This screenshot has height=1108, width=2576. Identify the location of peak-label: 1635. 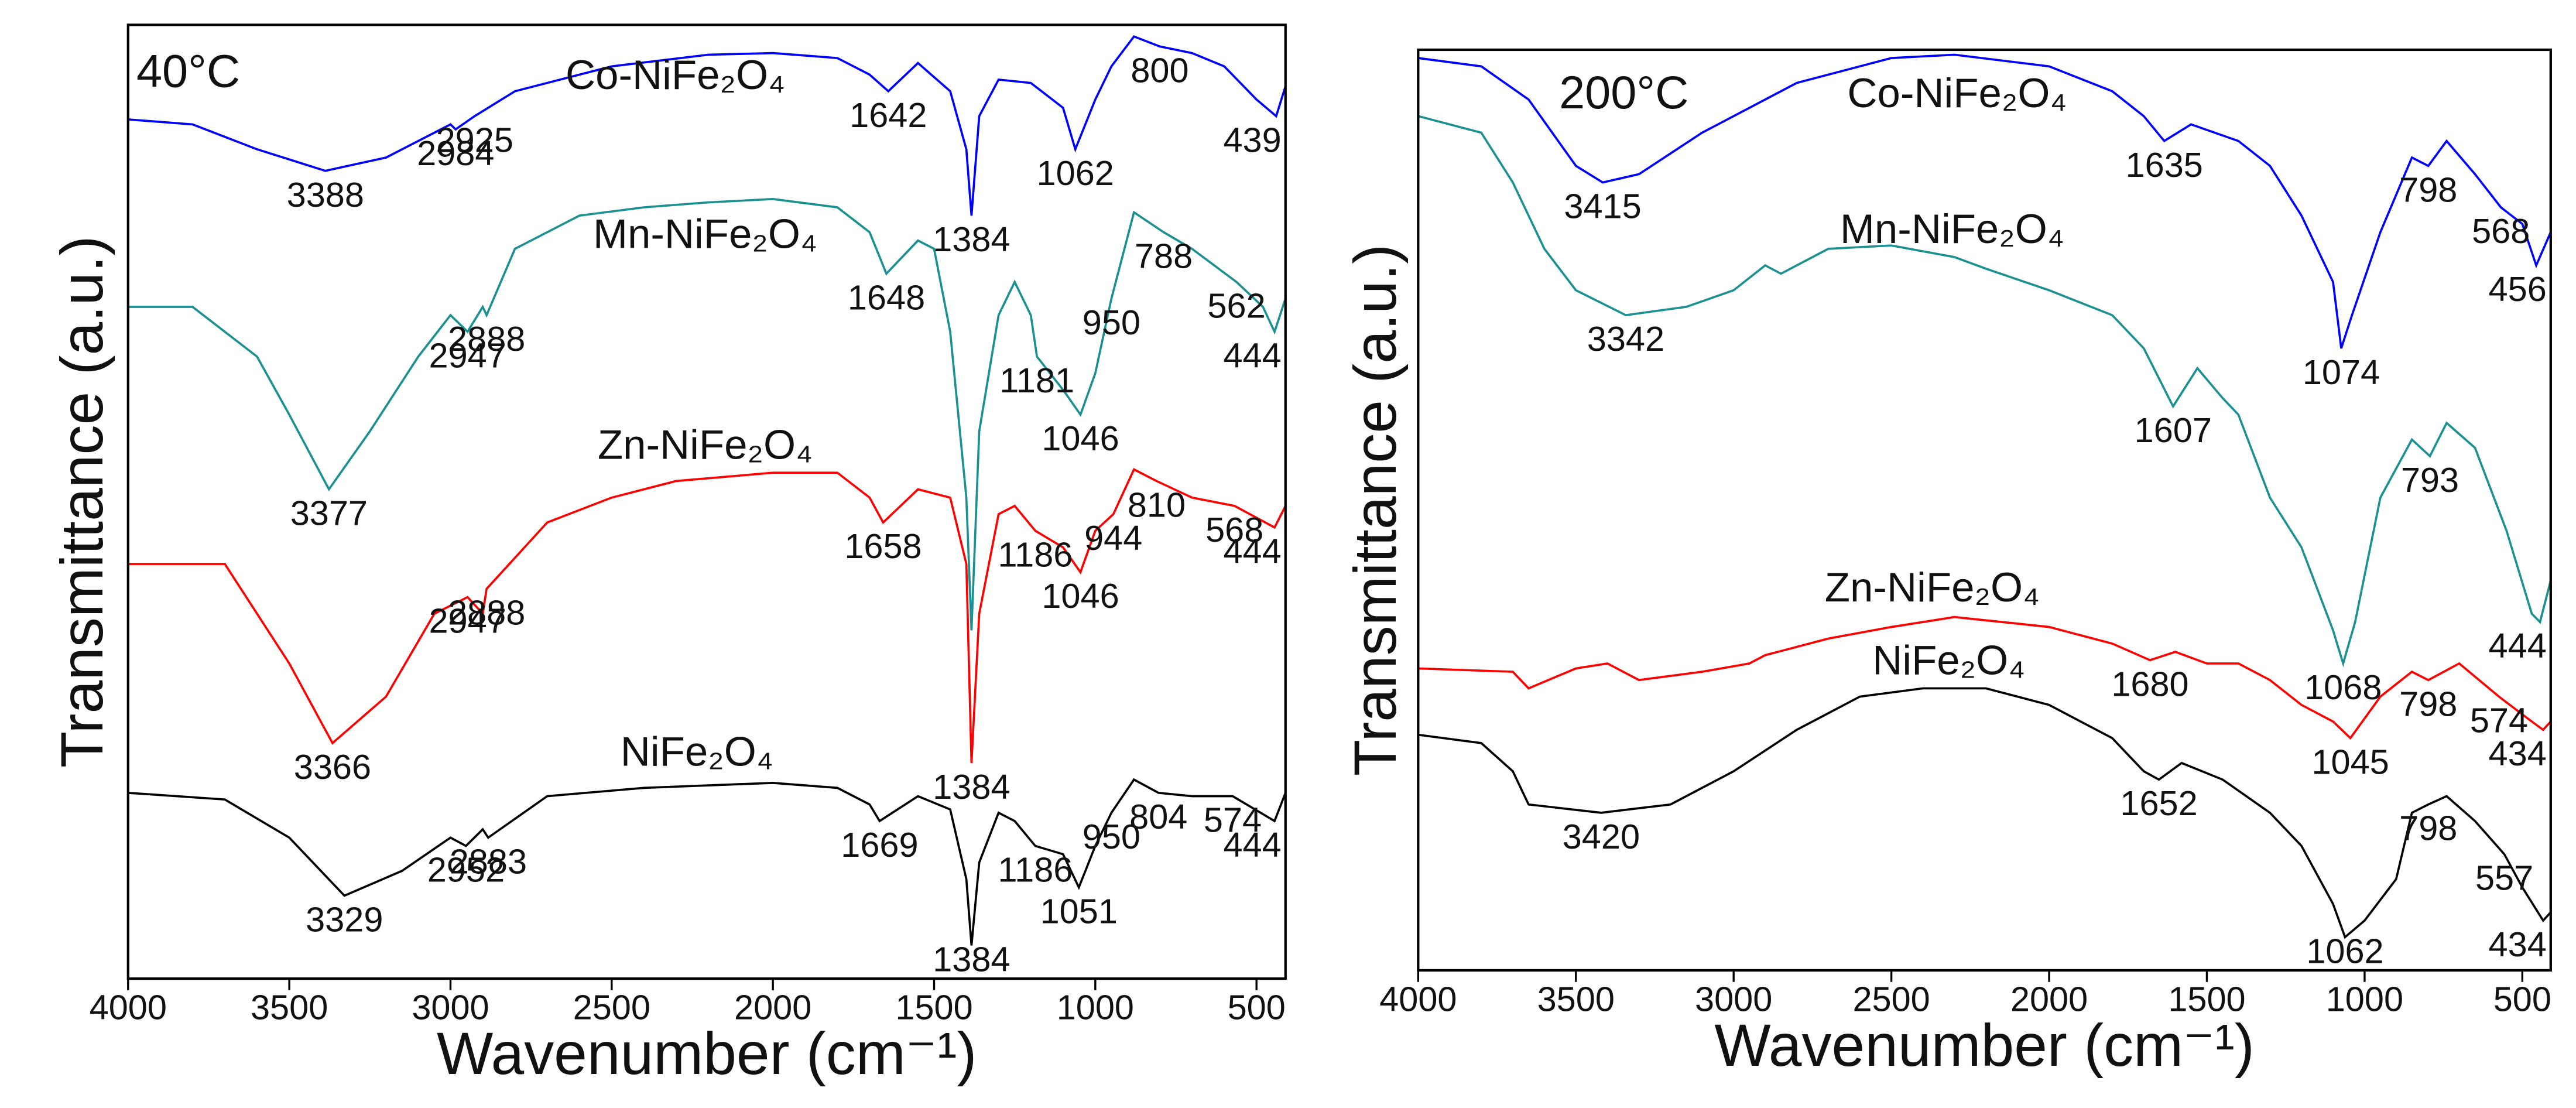
(2164, 164).